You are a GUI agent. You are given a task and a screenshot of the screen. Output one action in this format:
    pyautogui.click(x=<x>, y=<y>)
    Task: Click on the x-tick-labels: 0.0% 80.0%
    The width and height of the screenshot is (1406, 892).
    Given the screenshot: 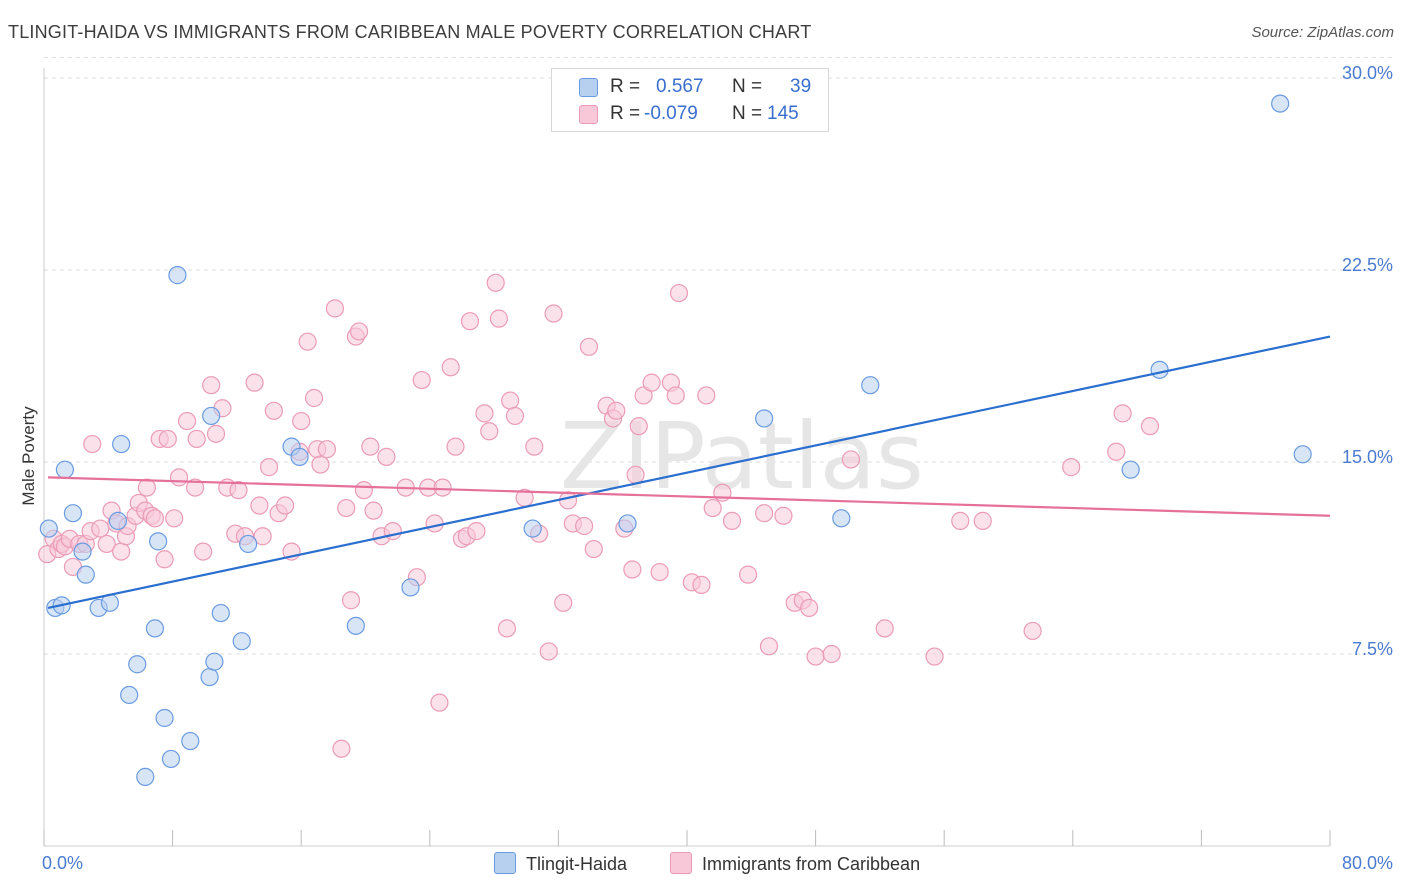 What is the action you would take?
    pyautogui.click(x=717, y=863)
    